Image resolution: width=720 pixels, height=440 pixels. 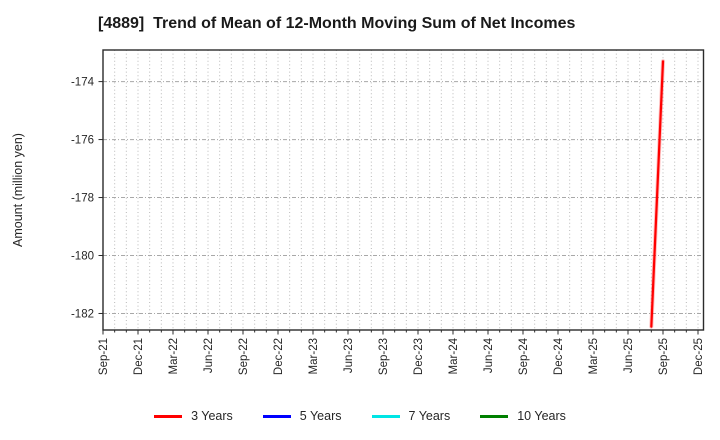 I want to click on x-tick-label: Sep-25, so click(x=664, y=356).